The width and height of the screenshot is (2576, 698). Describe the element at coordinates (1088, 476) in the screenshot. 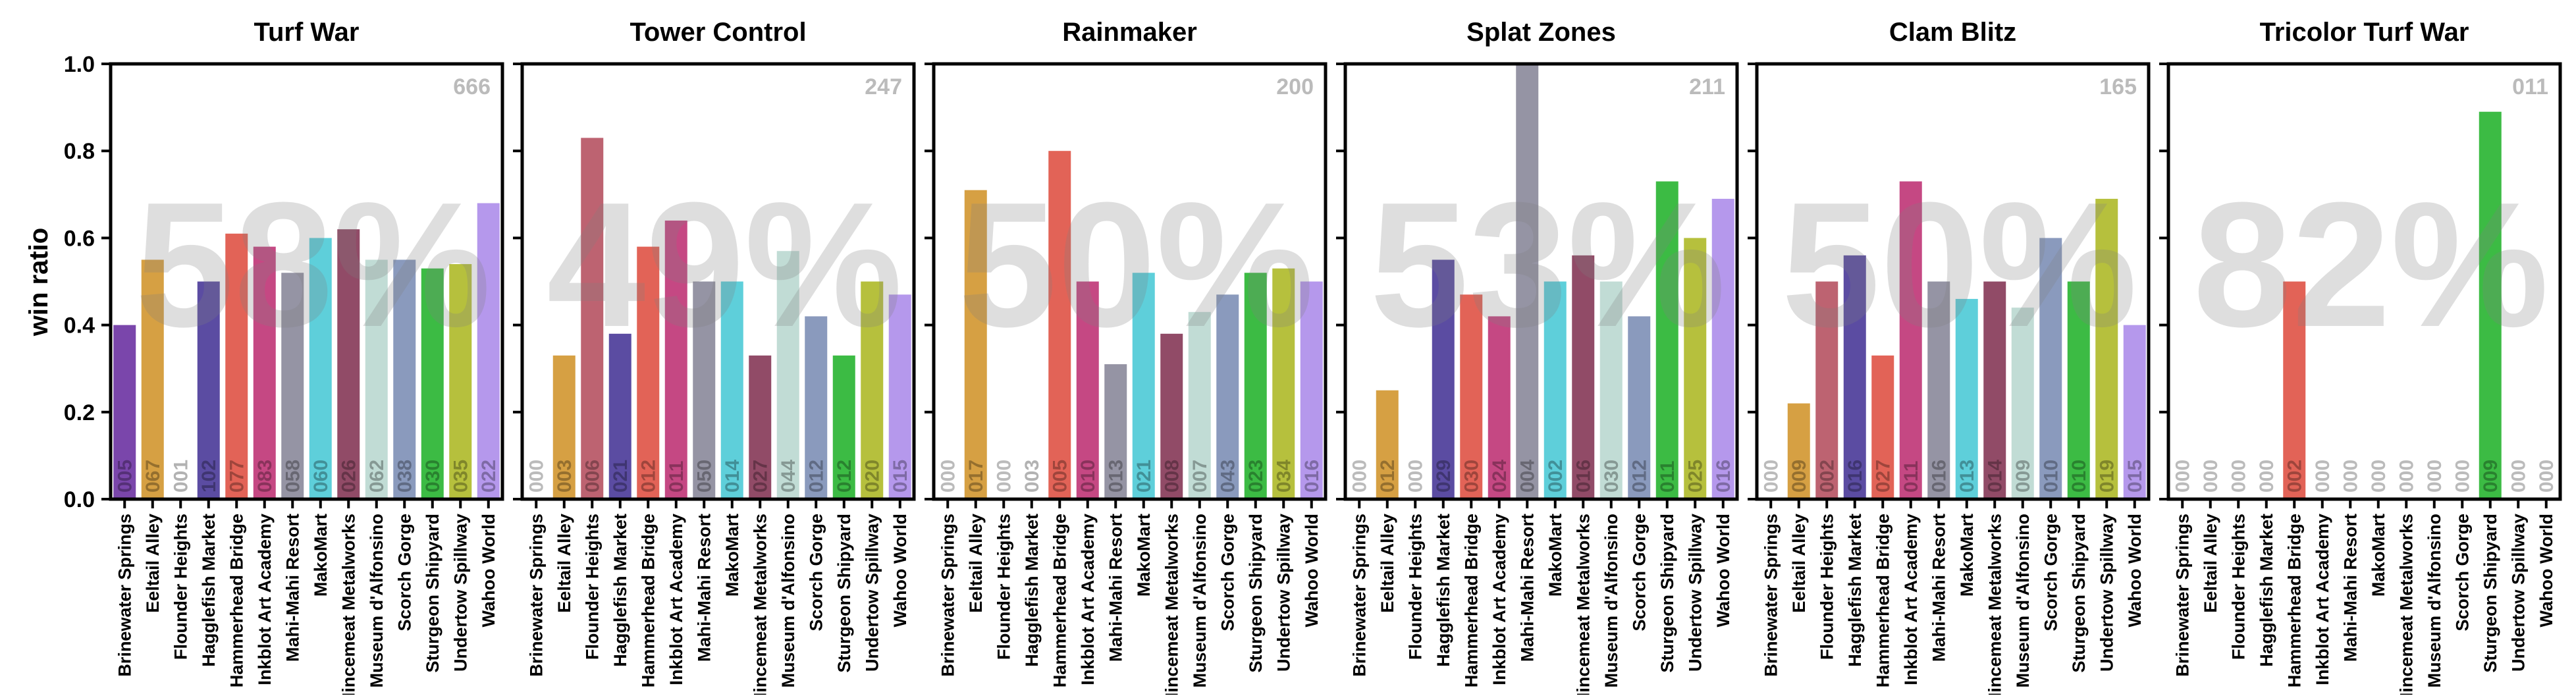

I see `bar-count-label: 010` at that location.